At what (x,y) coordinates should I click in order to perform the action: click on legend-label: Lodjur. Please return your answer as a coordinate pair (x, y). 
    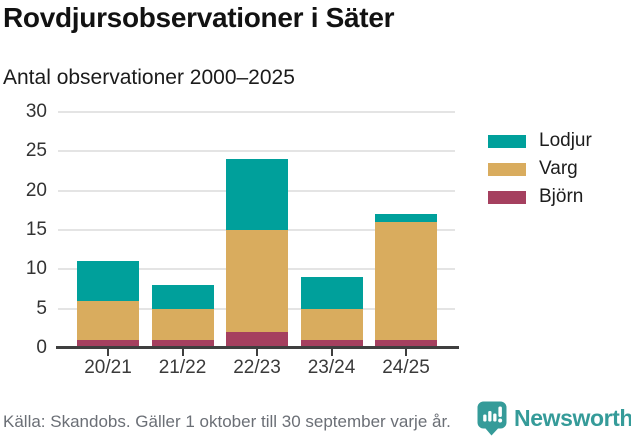
    Looking at the image, I should click on (565, 140).